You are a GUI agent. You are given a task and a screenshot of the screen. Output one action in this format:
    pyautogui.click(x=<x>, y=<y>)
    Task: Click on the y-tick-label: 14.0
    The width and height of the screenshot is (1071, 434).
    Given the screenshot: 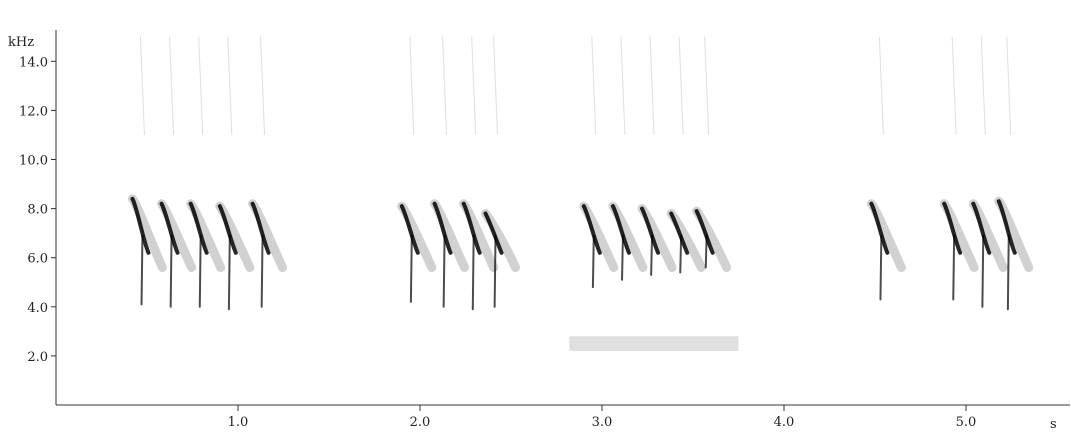 What is the action you would take?
    pyautogui.click(x=33, y=62)
    